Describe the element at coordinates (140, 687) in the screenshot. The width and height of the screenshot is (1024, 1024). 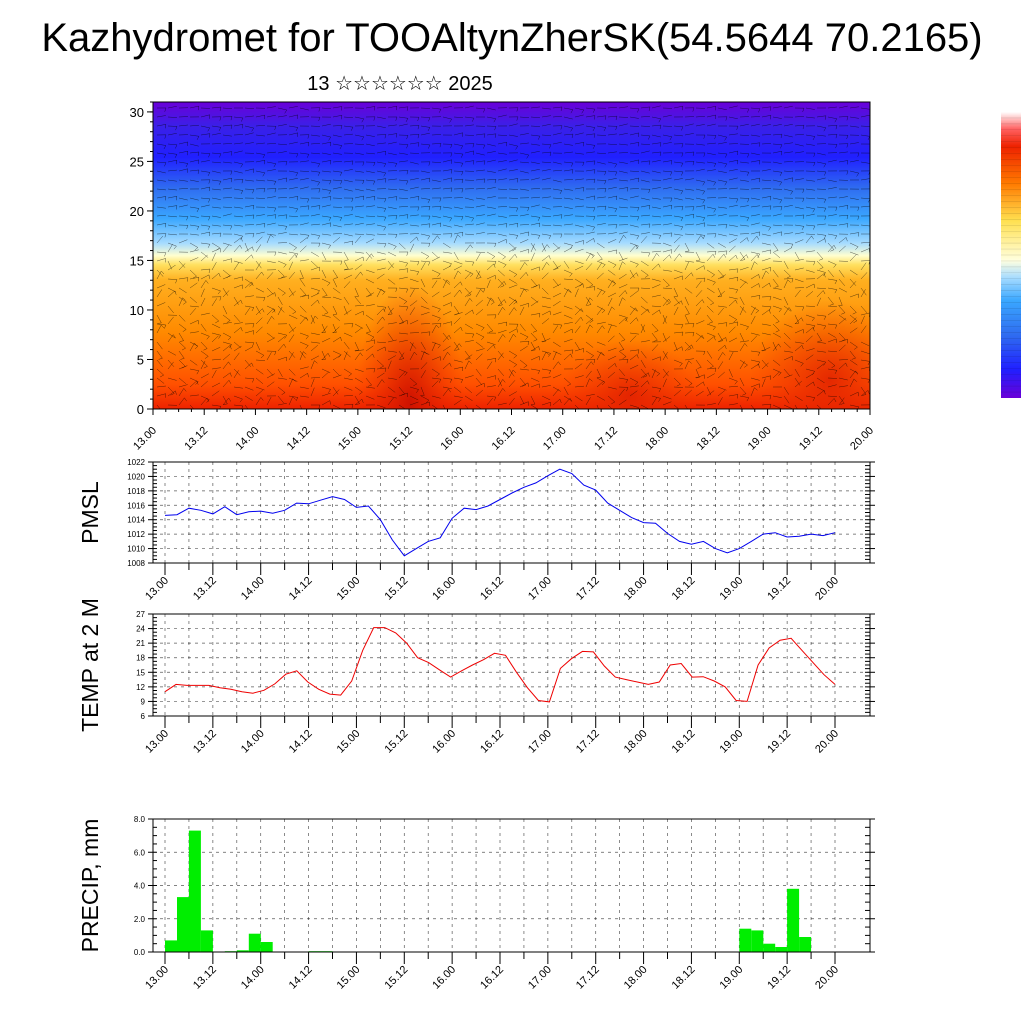
I see `y-tick-label: 12` at that location.